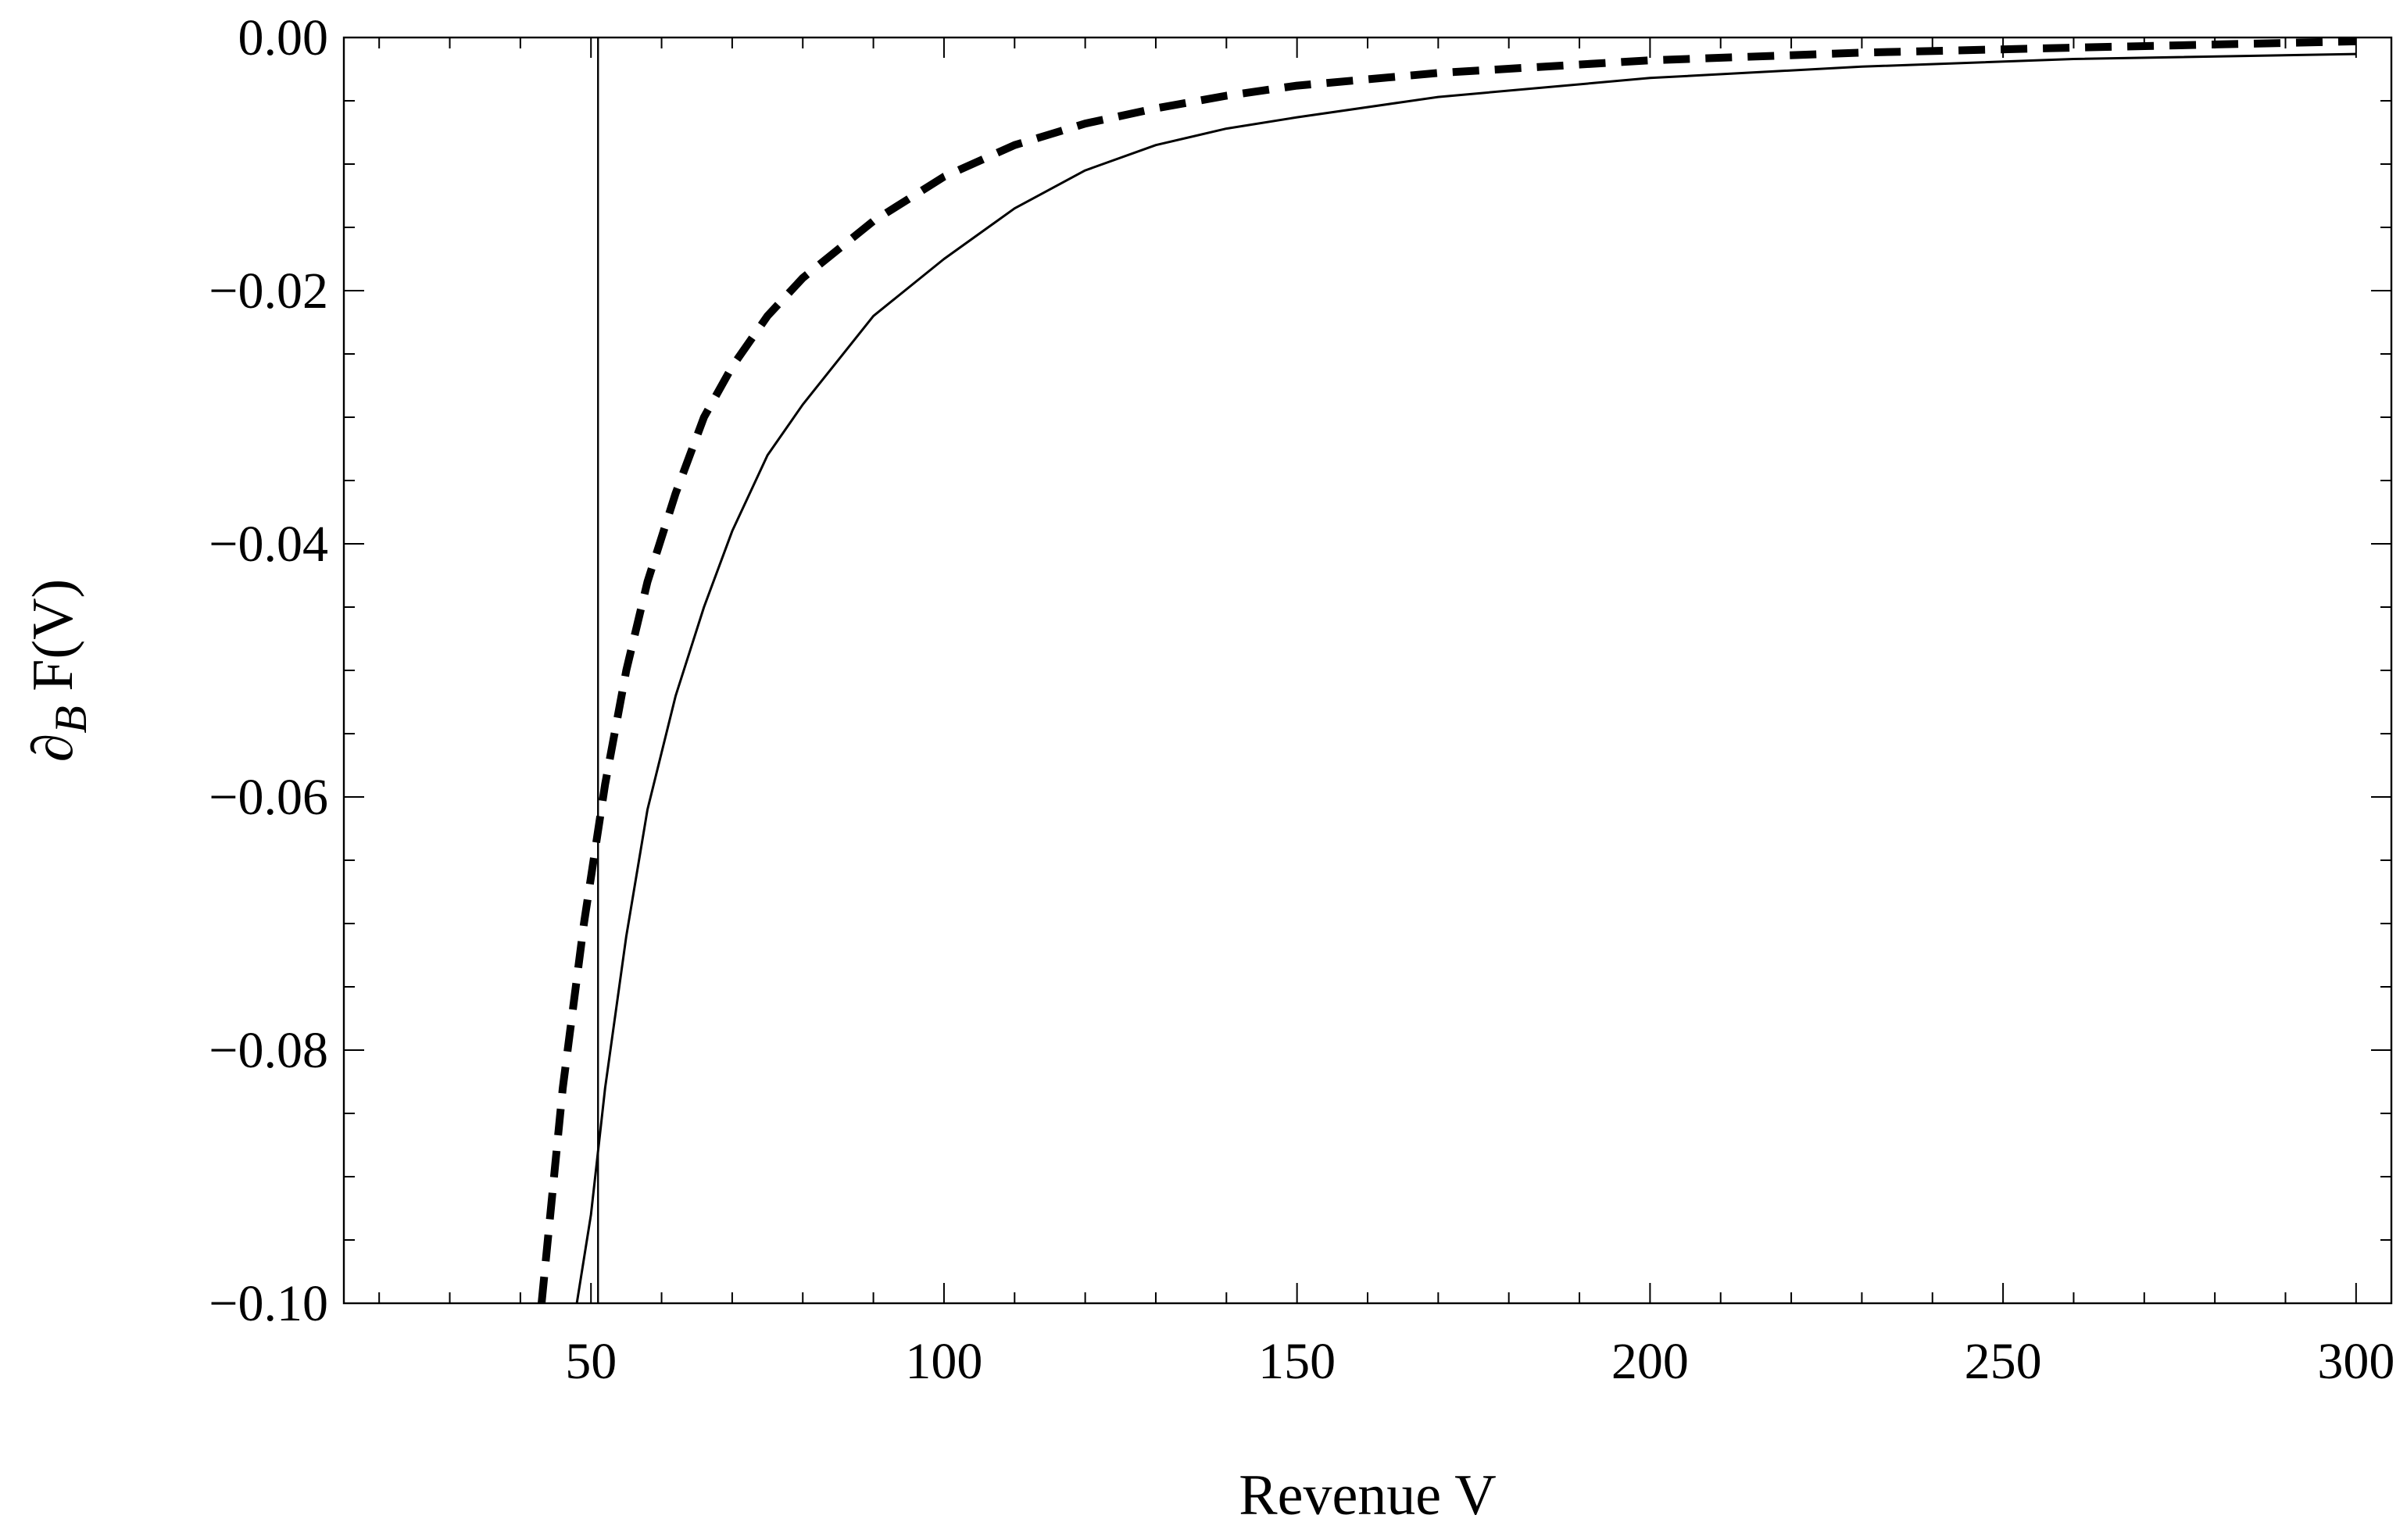  Describe the element at coordinates (2003, 1361) in the screenshot. I see `x-tick-label: 250` at that location.